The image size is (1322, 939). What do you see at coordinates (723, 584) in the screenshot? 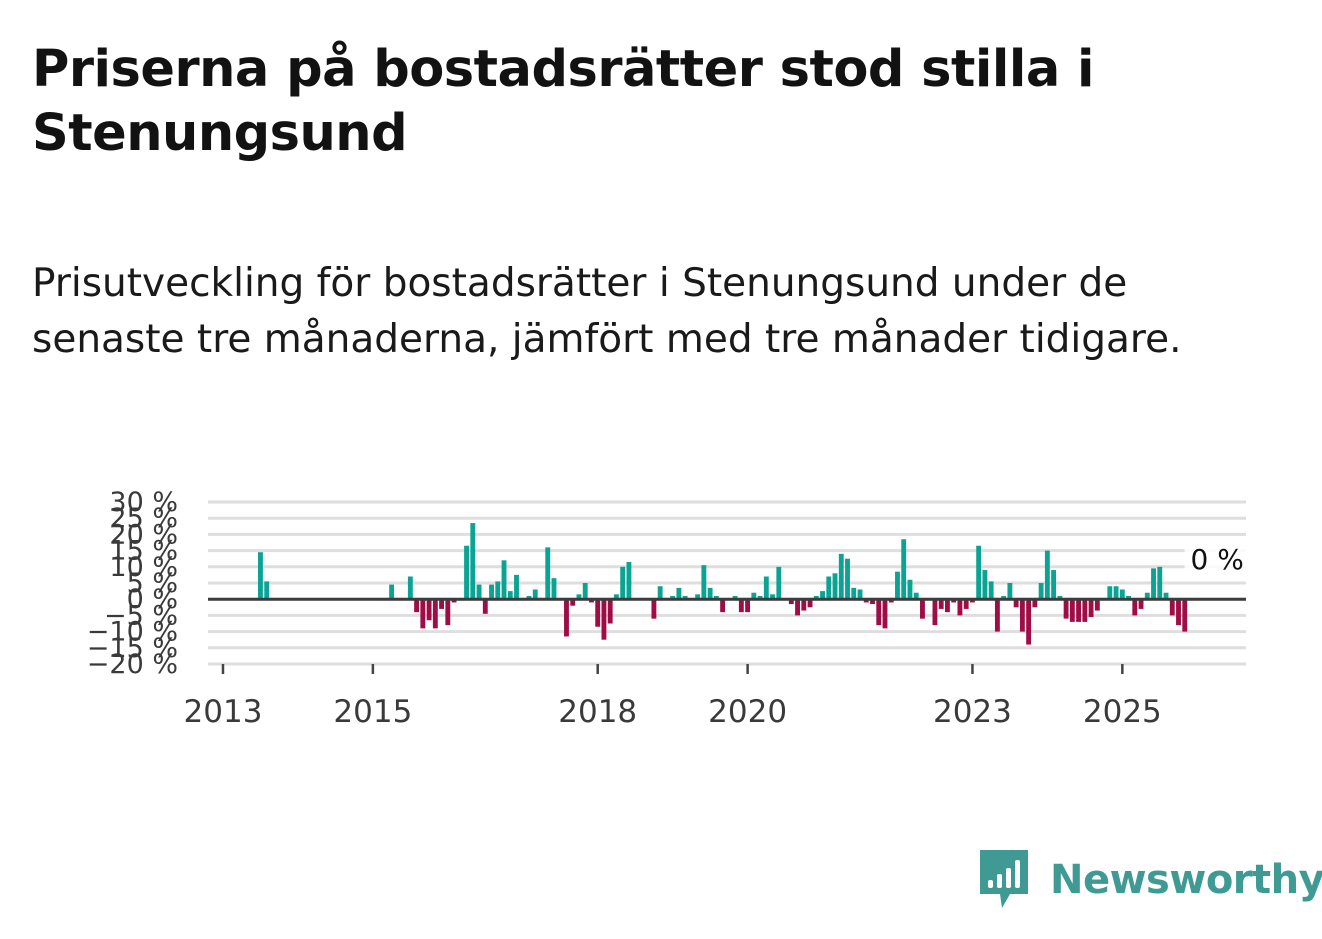
I see `bars` at bounding box center [723, 584].